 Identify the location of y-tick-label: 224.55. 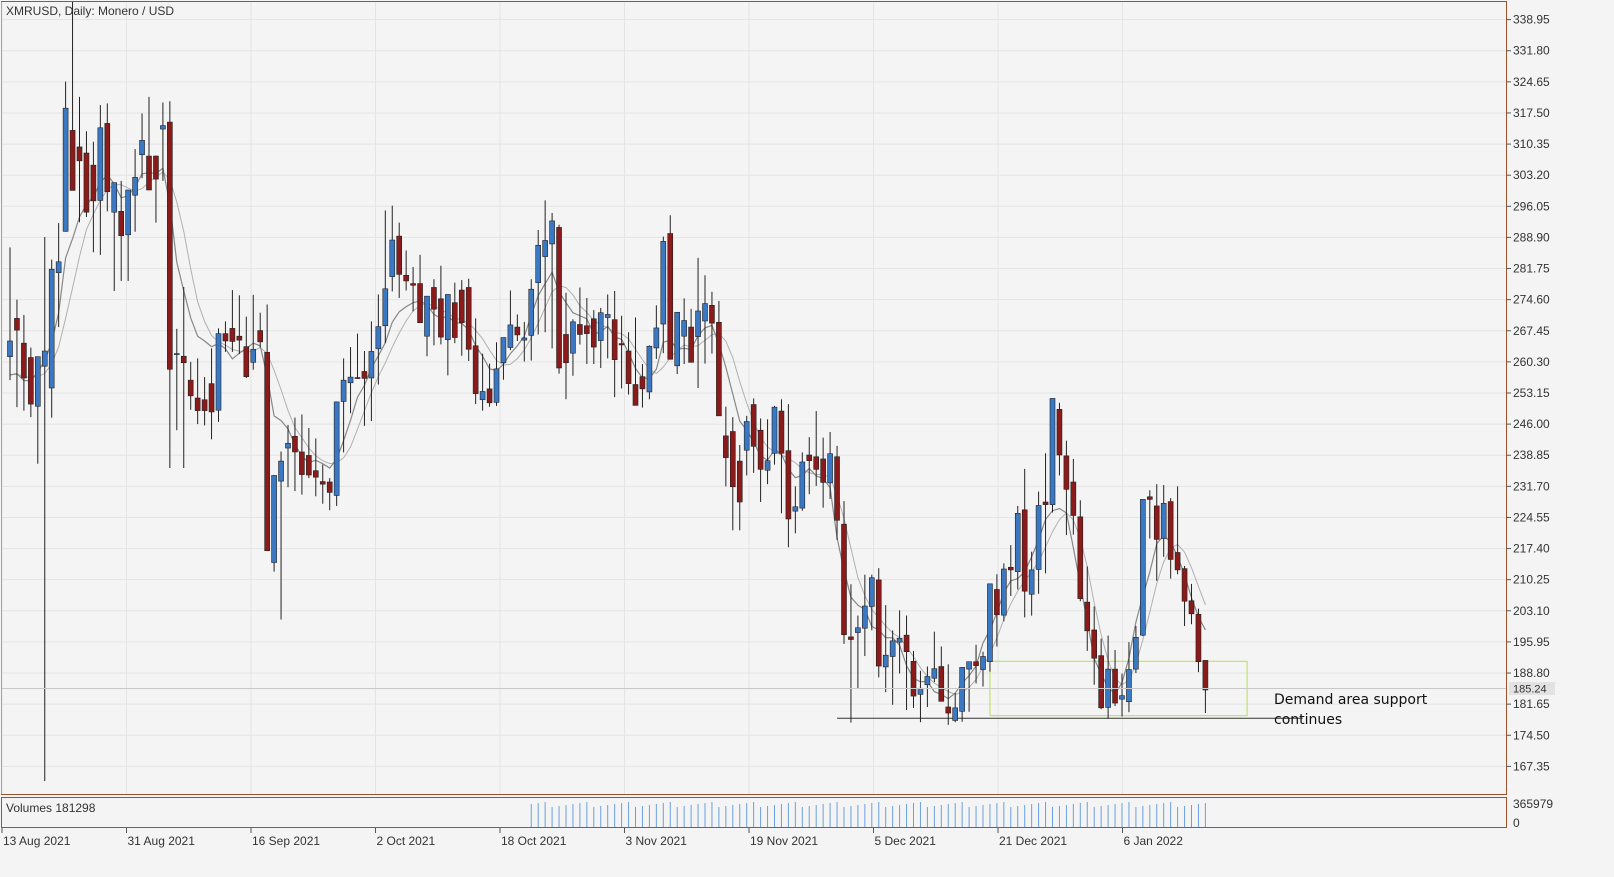
(1531, 517).